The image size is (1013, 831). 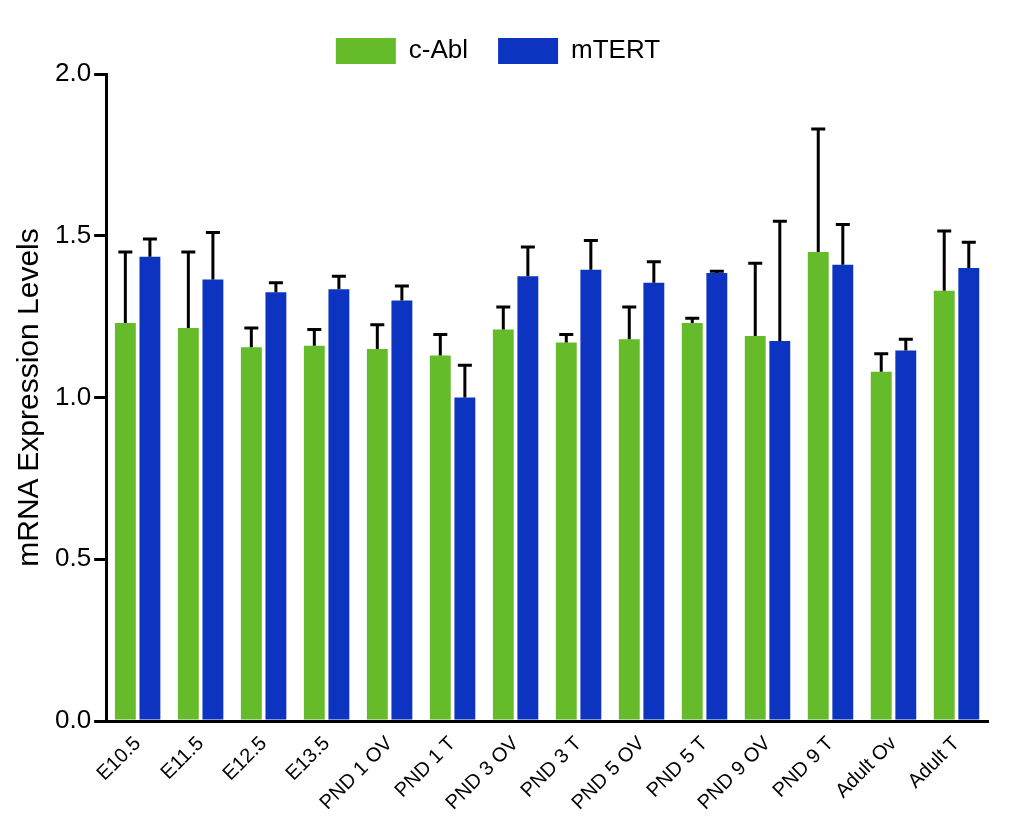 What do you see at coordinates (73, 395) in the screenshot?
I see `y-tick-label: 1.0` at bounding box center [73, 395].